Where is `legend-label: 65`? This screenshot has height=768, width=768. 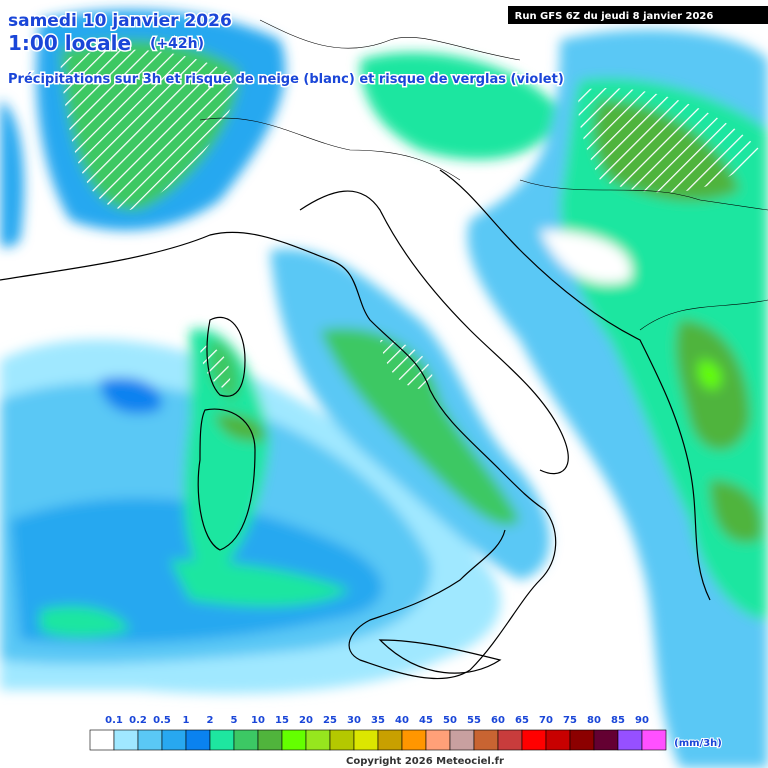 legend-label: 65 is located at coordinates (522, 720).